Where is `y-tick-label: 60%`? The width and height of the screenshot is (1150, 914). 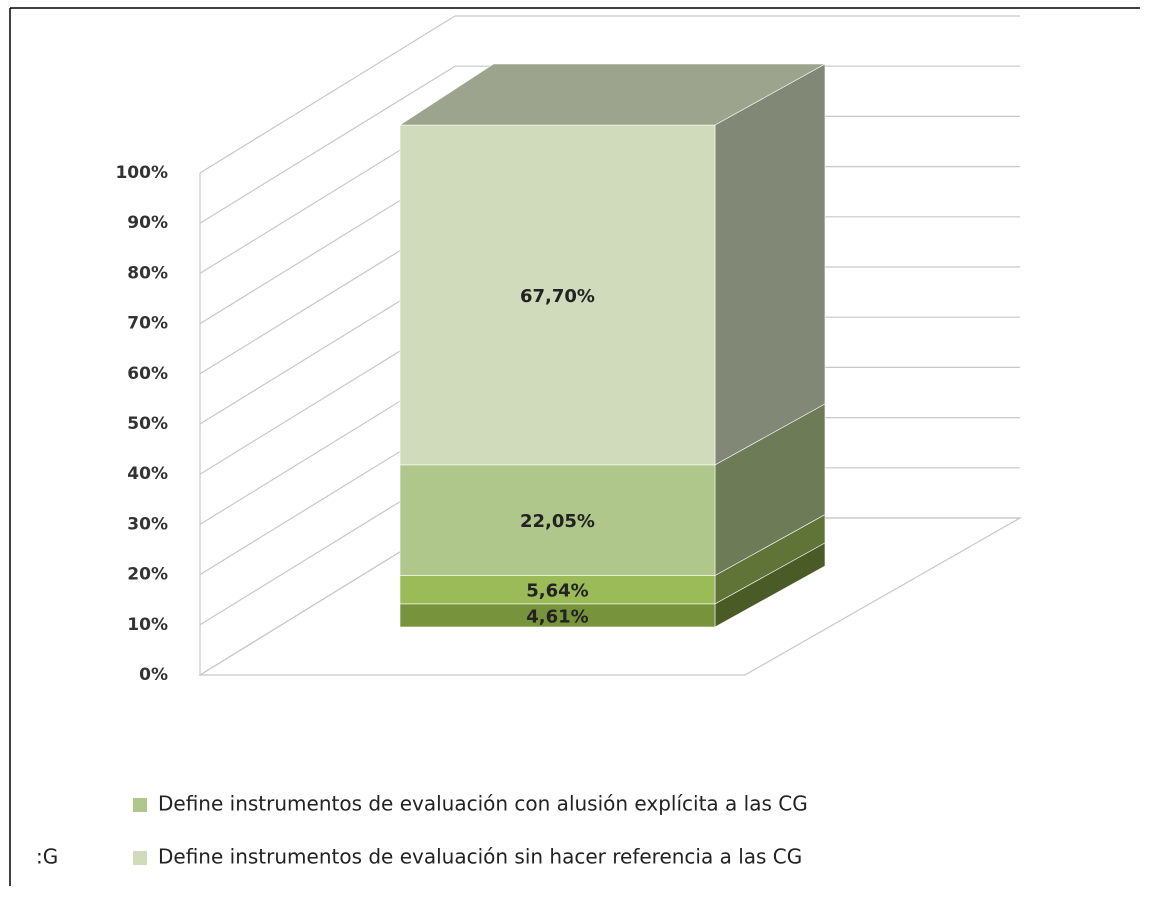
y-tick-label: 60% is located at coordinates (147, 374).